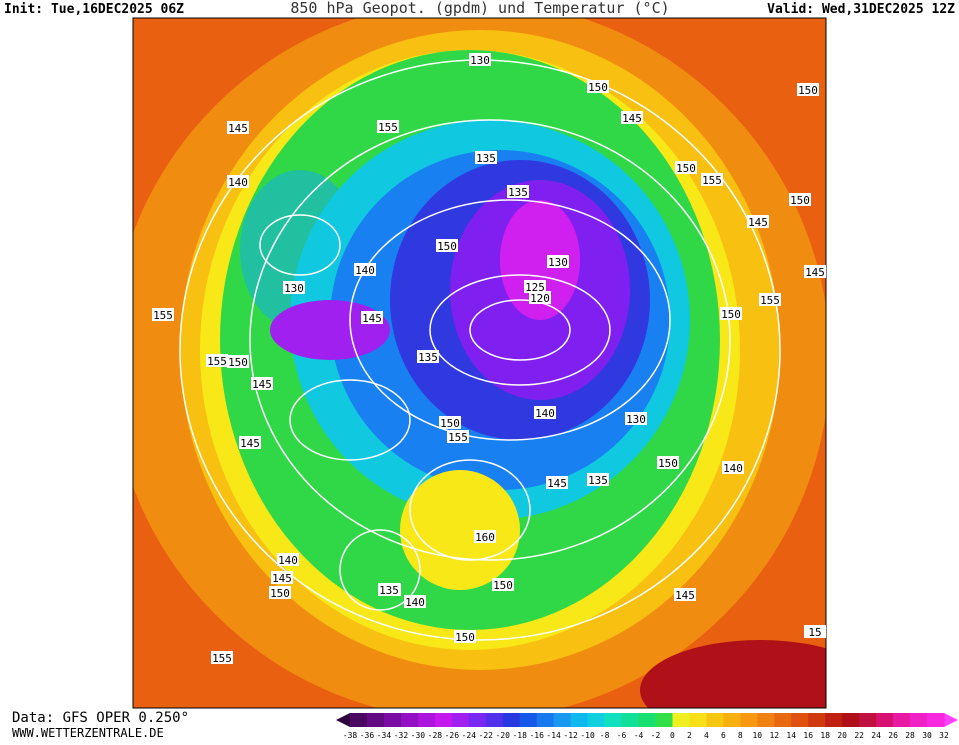  Describe the element at coordinates (384, 735) in the screenshot. I see `colorbar-label: -34` at that location.